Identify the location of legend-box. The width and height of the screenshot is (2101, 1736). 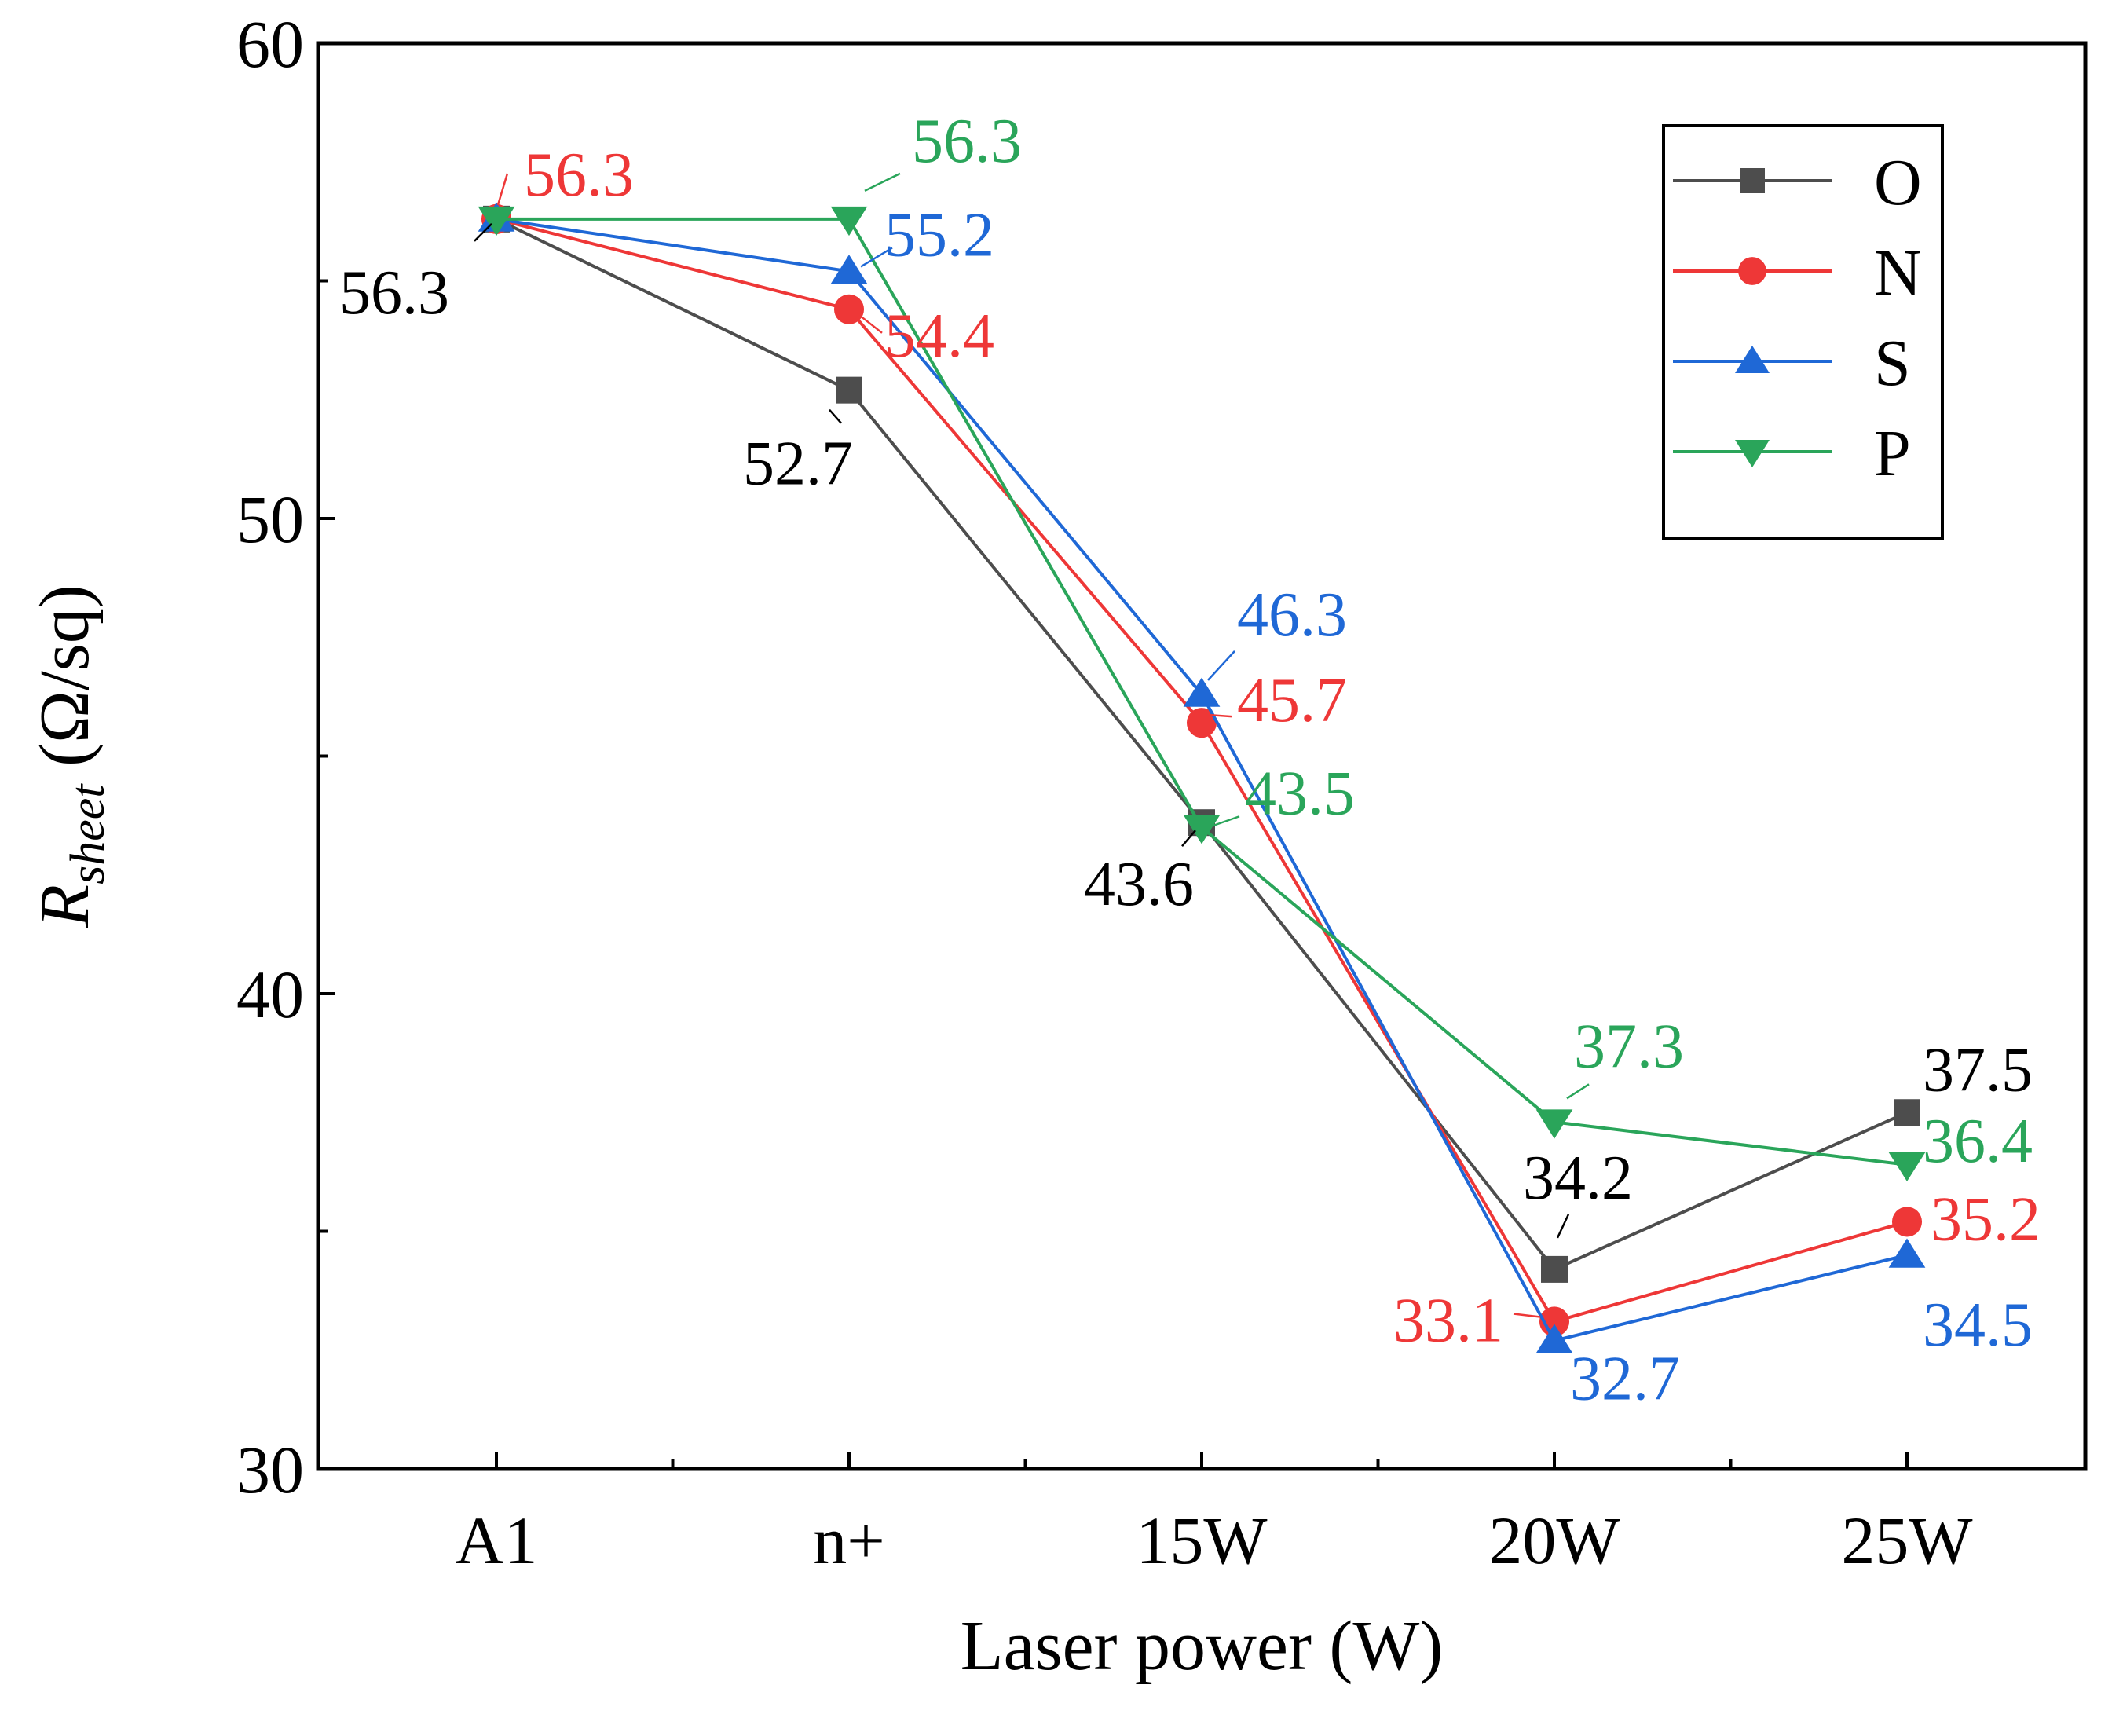
(1803, 332).